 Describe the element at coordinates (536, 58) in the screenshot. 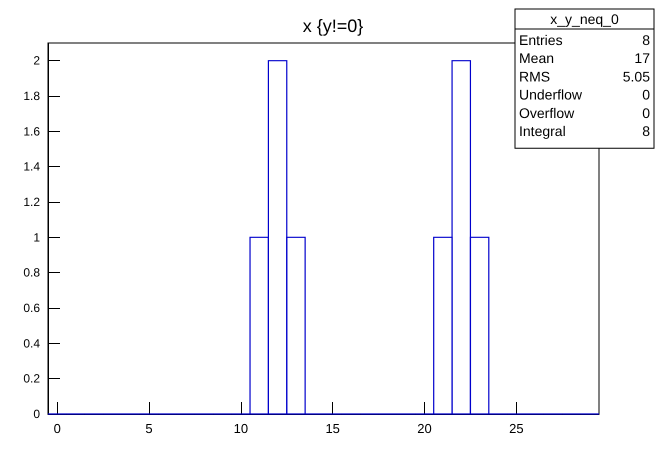

I see `annotation: Mean` at that location.